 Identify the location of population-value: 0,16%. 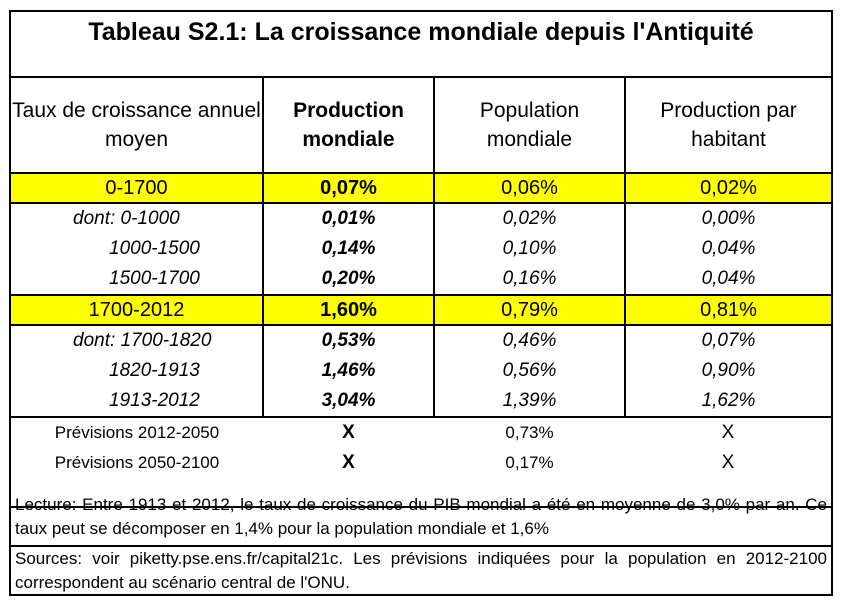
(529, 280).